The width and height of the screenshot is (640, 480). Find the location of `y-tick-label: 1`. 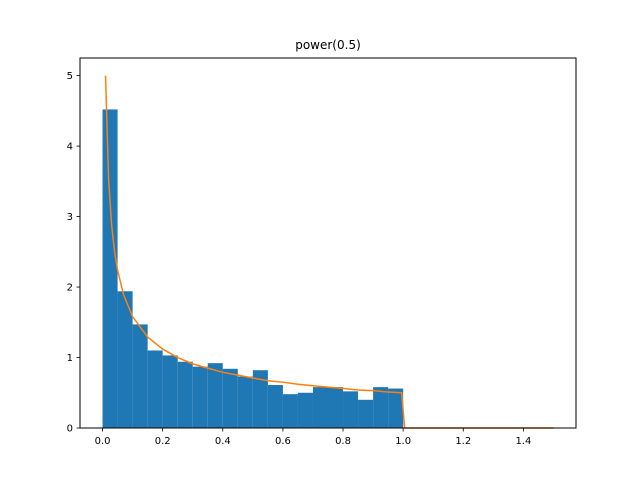

y-tick-label: 1 is located at coordinates (70, 358).